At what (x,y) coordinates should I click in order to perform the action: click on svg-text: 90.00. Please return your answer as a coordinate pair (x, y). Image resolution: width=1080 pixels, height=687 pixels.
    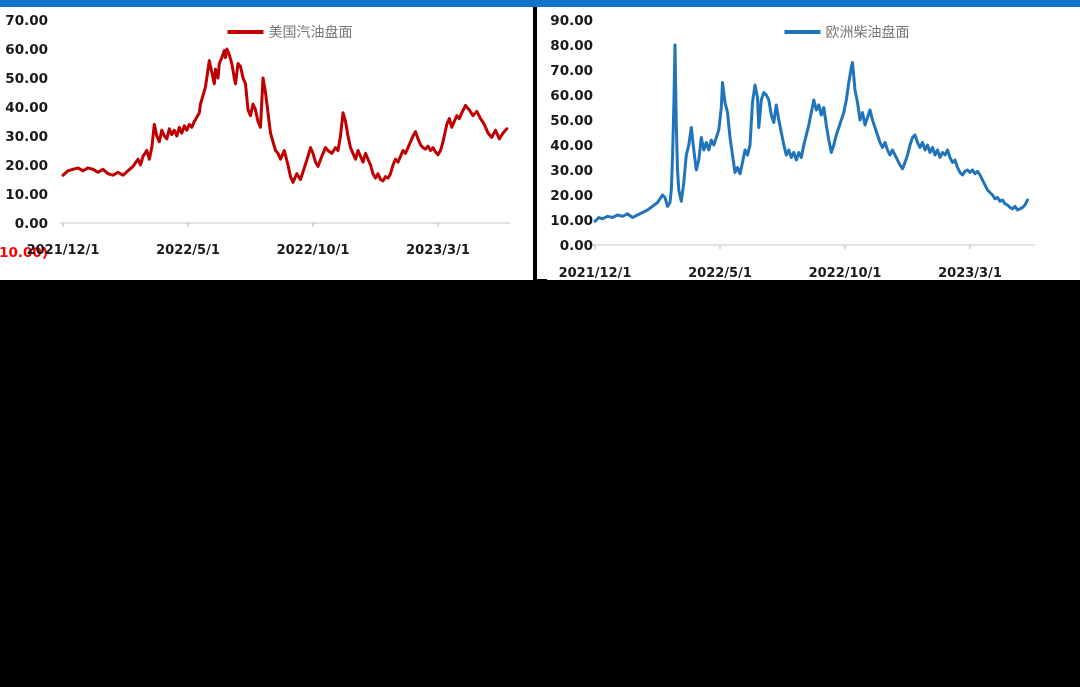
    Looking at the image, I should click on (571, 21).